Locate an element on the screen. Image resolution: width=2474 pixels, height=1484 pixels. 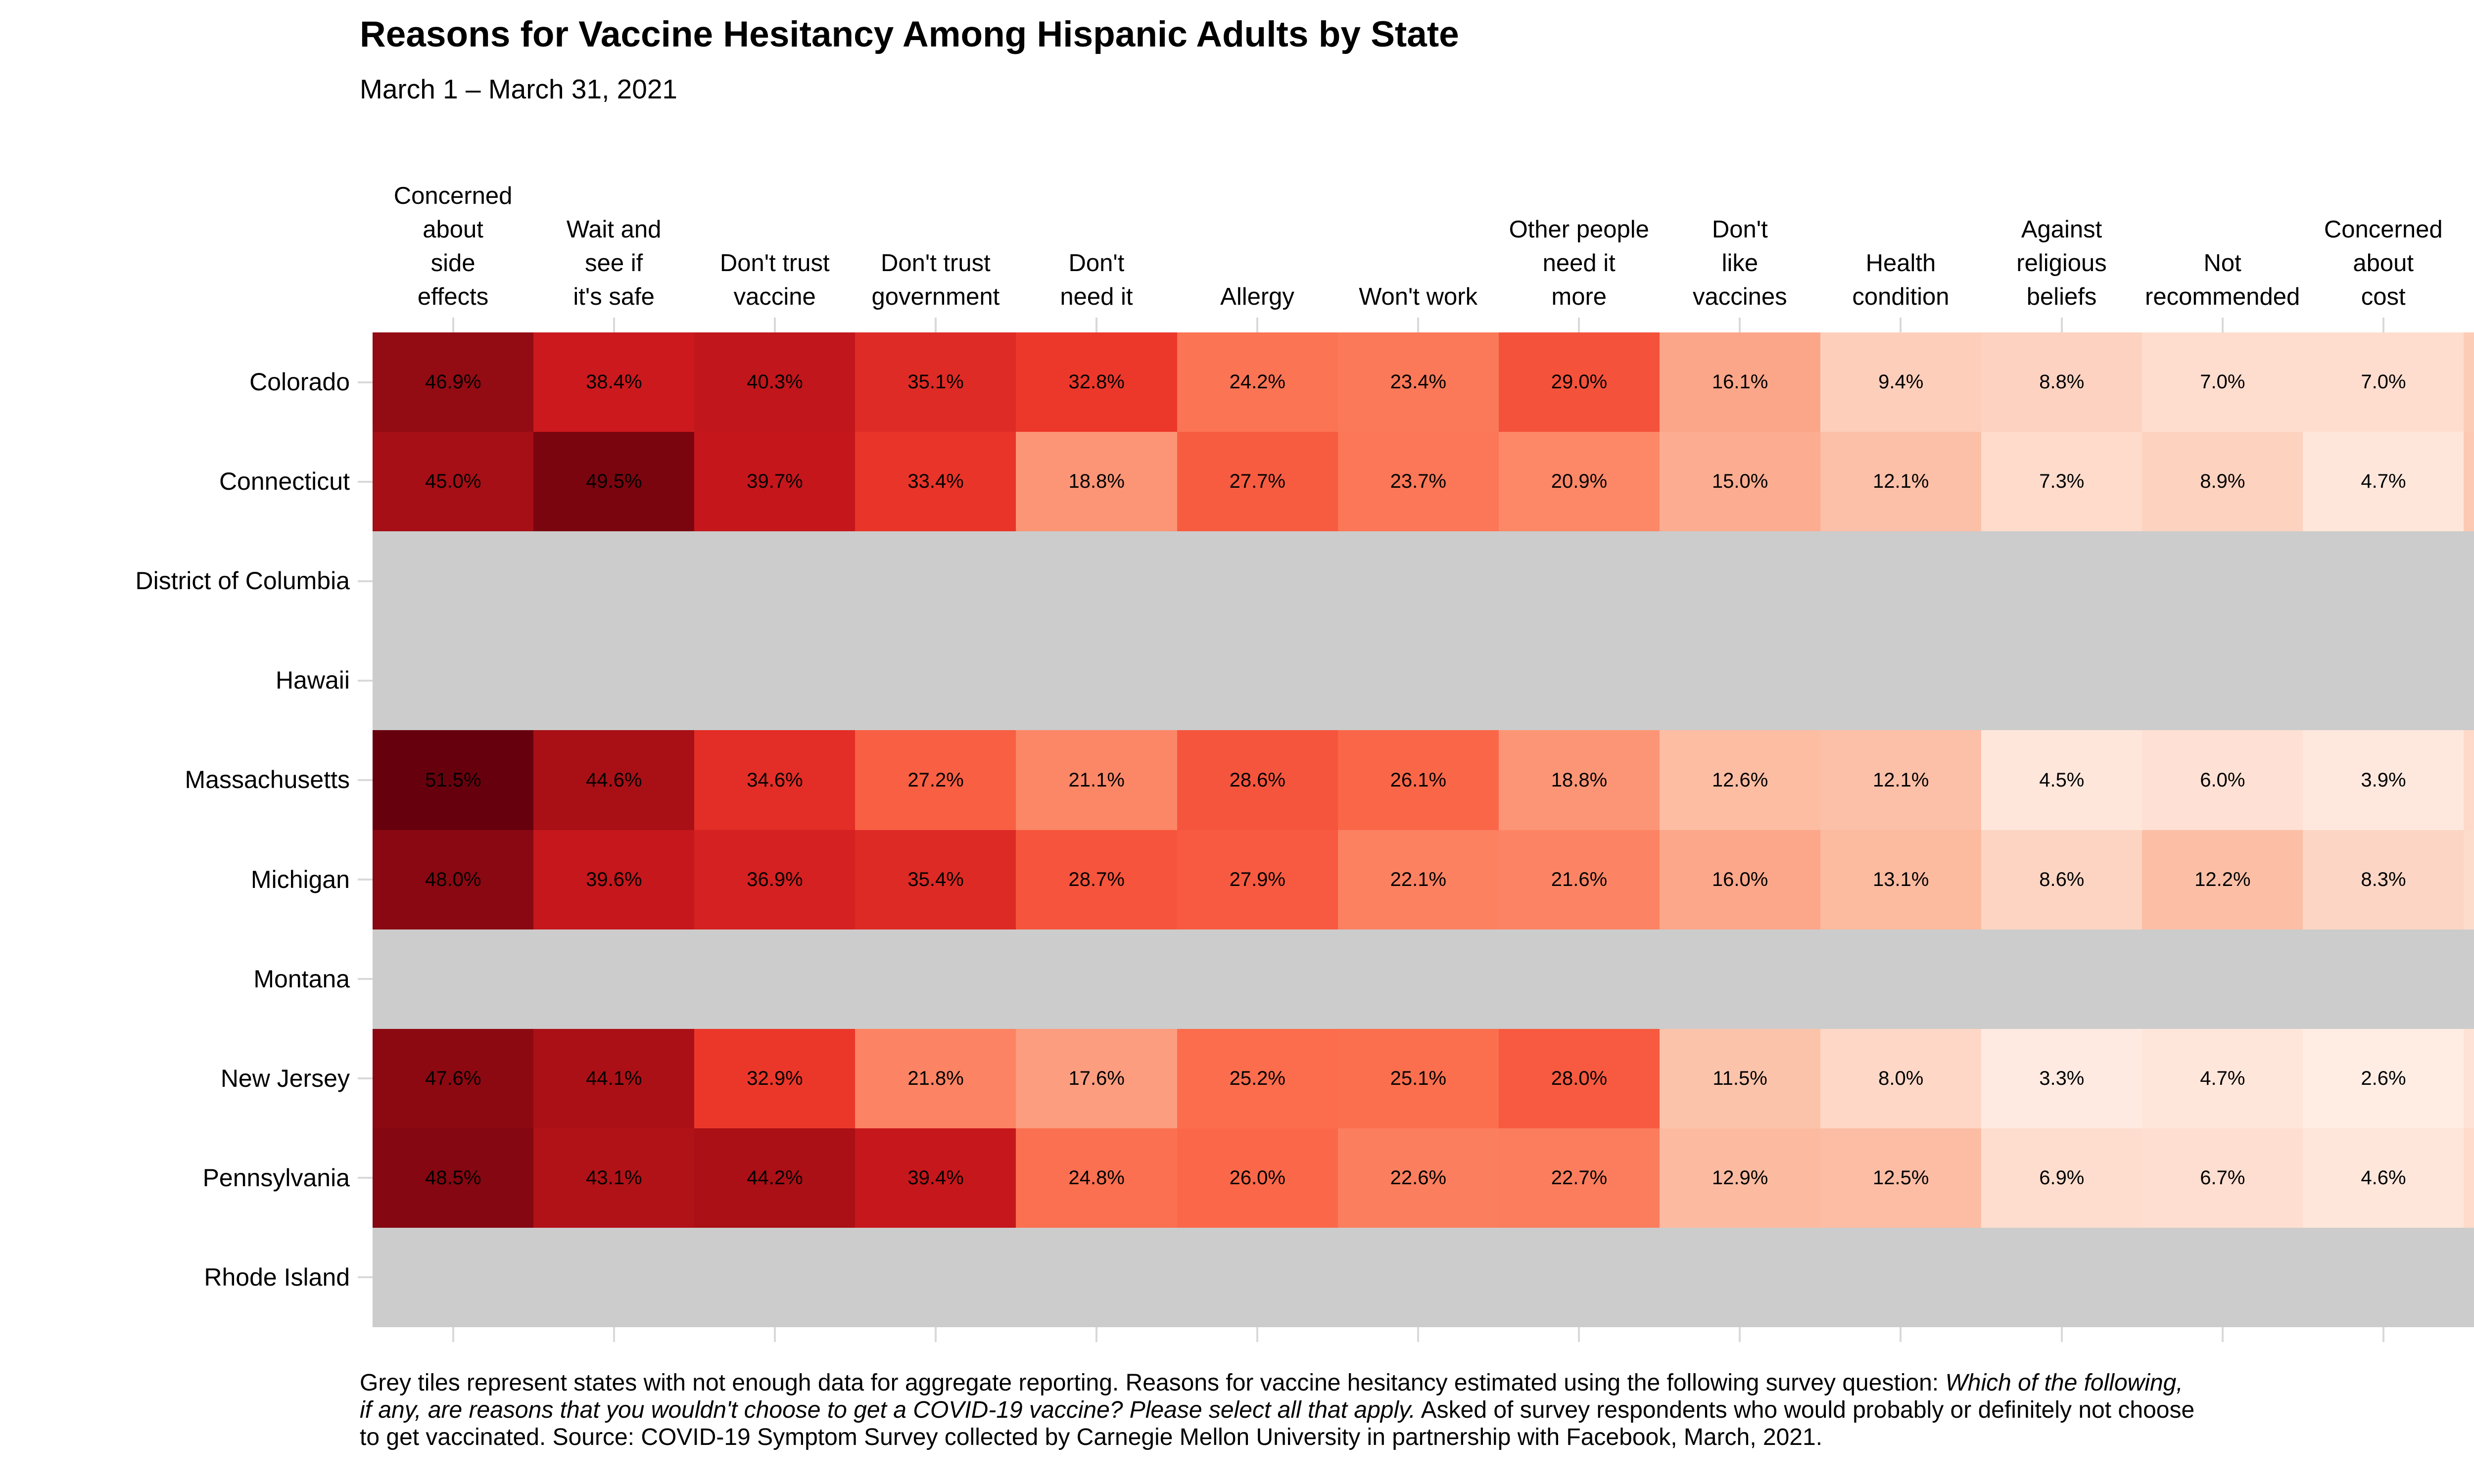
heatmap-cell: 28.0% is located at coordinates (1579, 1078).